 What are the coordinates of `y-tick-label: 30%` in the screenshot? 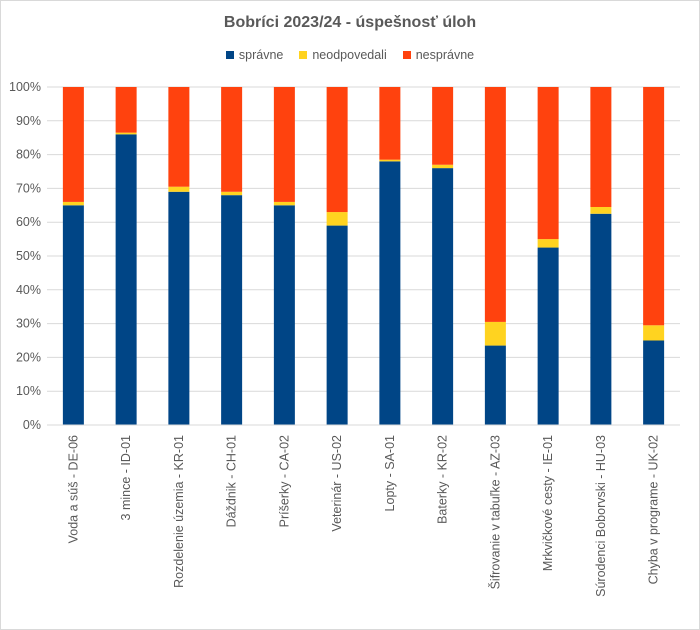 It's located at (28, 324).